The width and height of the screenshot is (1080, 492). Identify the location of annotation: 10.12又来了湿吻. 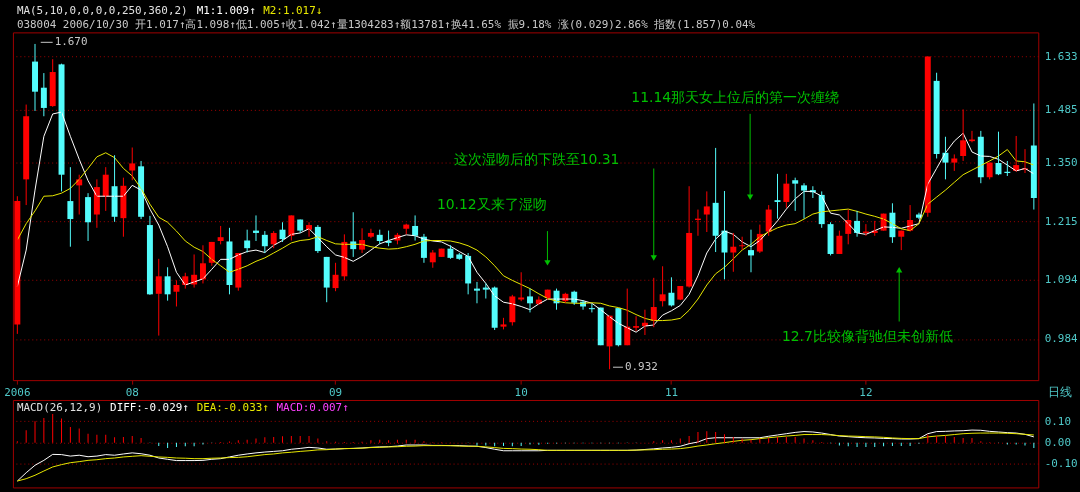
(491, 204).